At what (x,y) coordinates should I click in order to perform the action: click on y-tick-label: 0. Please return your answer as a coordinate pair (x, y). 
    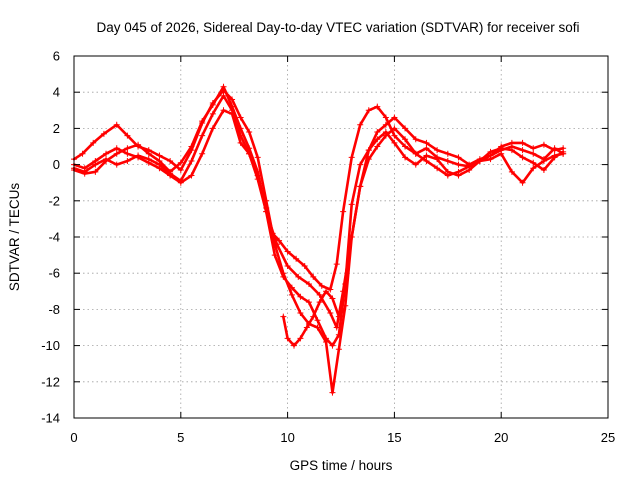
    Looking at the image, I should click on (56, 164).